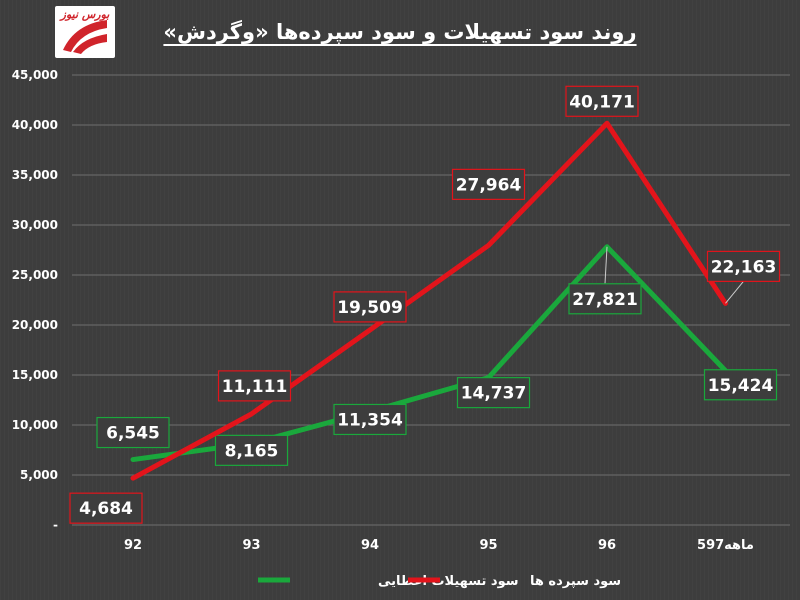 This screenshot has height=600, width=800. I want to click on x-tick-label: 96, so click(607, 545).